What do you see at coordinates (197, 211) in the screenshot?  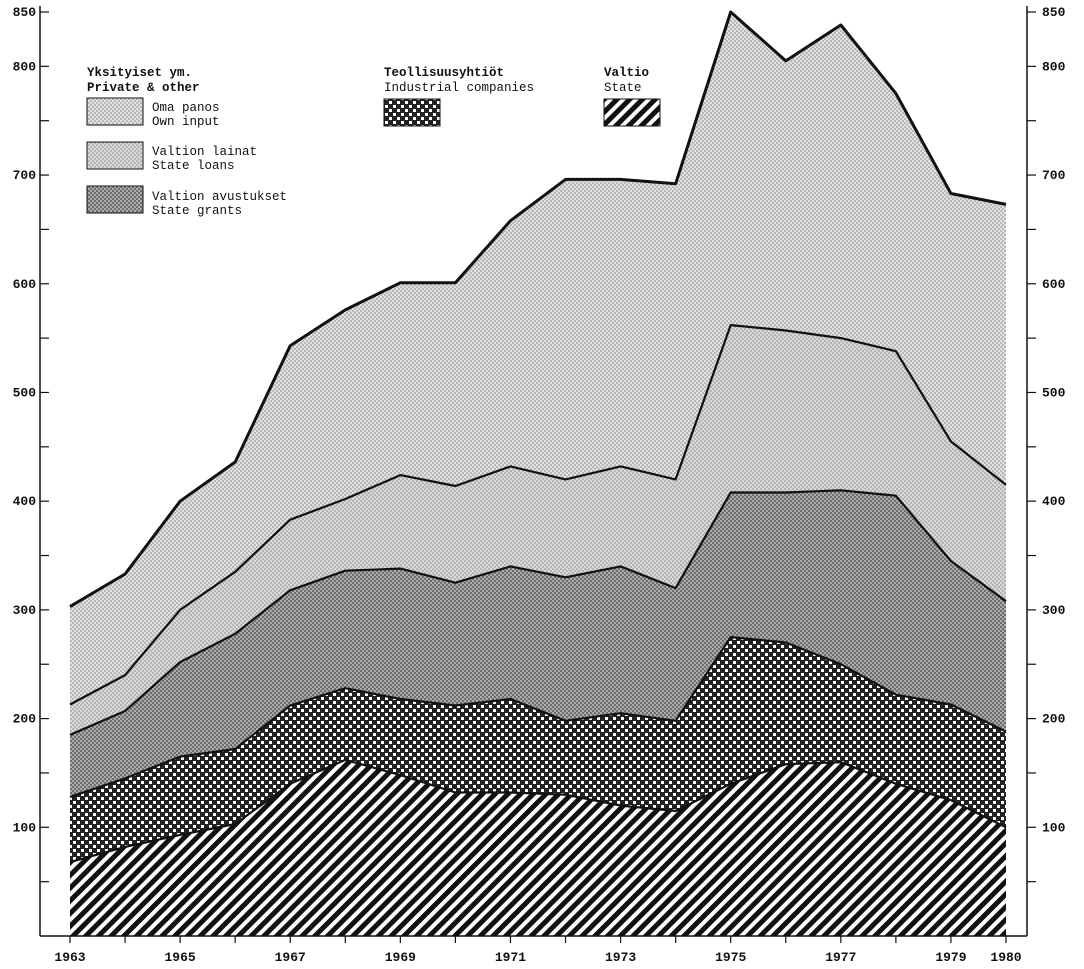 I see `legend-state-grants-en: State grants` at bounding box center [197, 211].